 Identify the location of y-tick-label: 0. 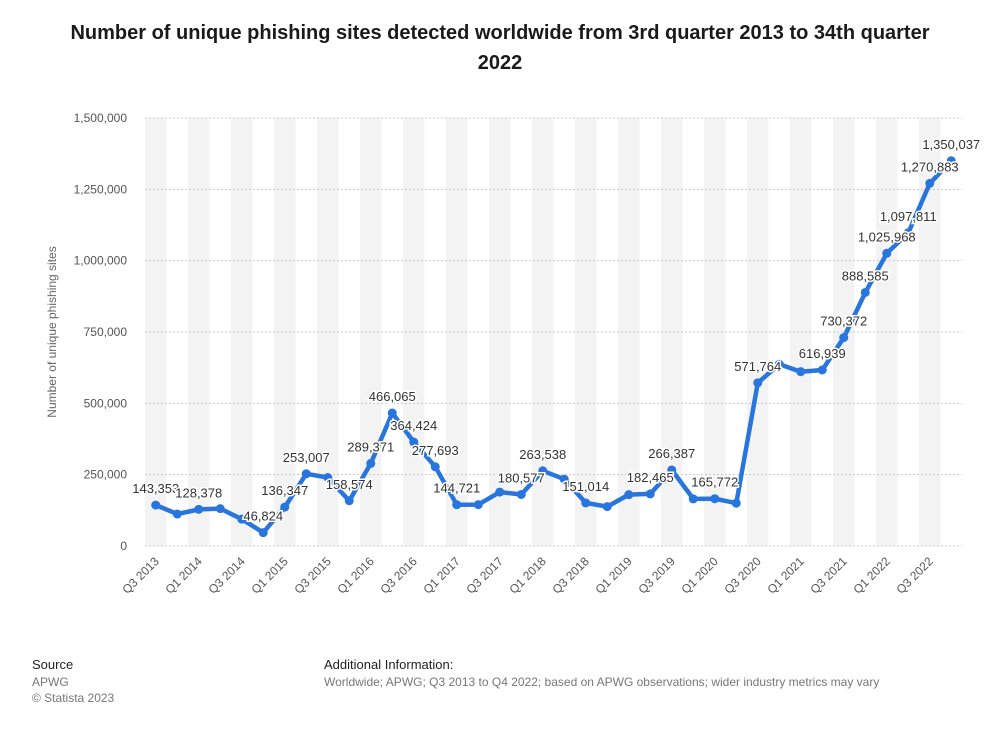
(123, 546).